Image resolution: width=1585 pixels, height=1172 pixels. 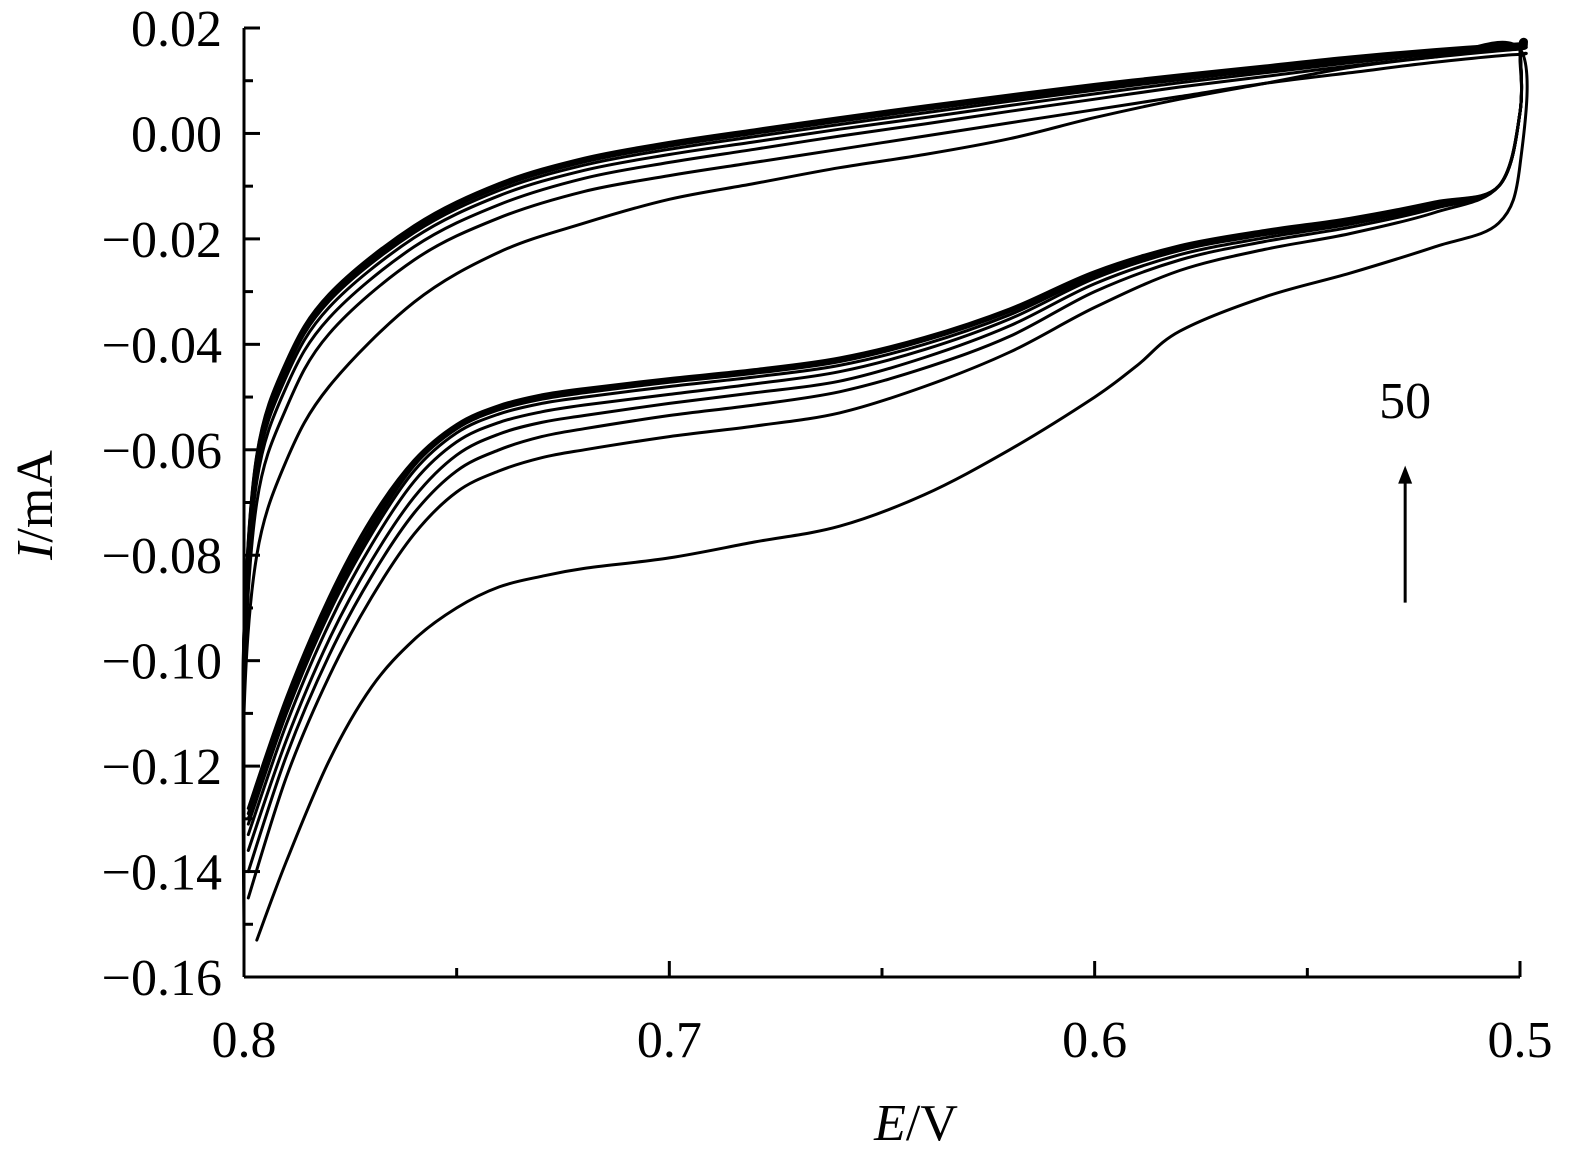 I want to click on x-tick-label: 0.6, so click(x=1094, y=1040).